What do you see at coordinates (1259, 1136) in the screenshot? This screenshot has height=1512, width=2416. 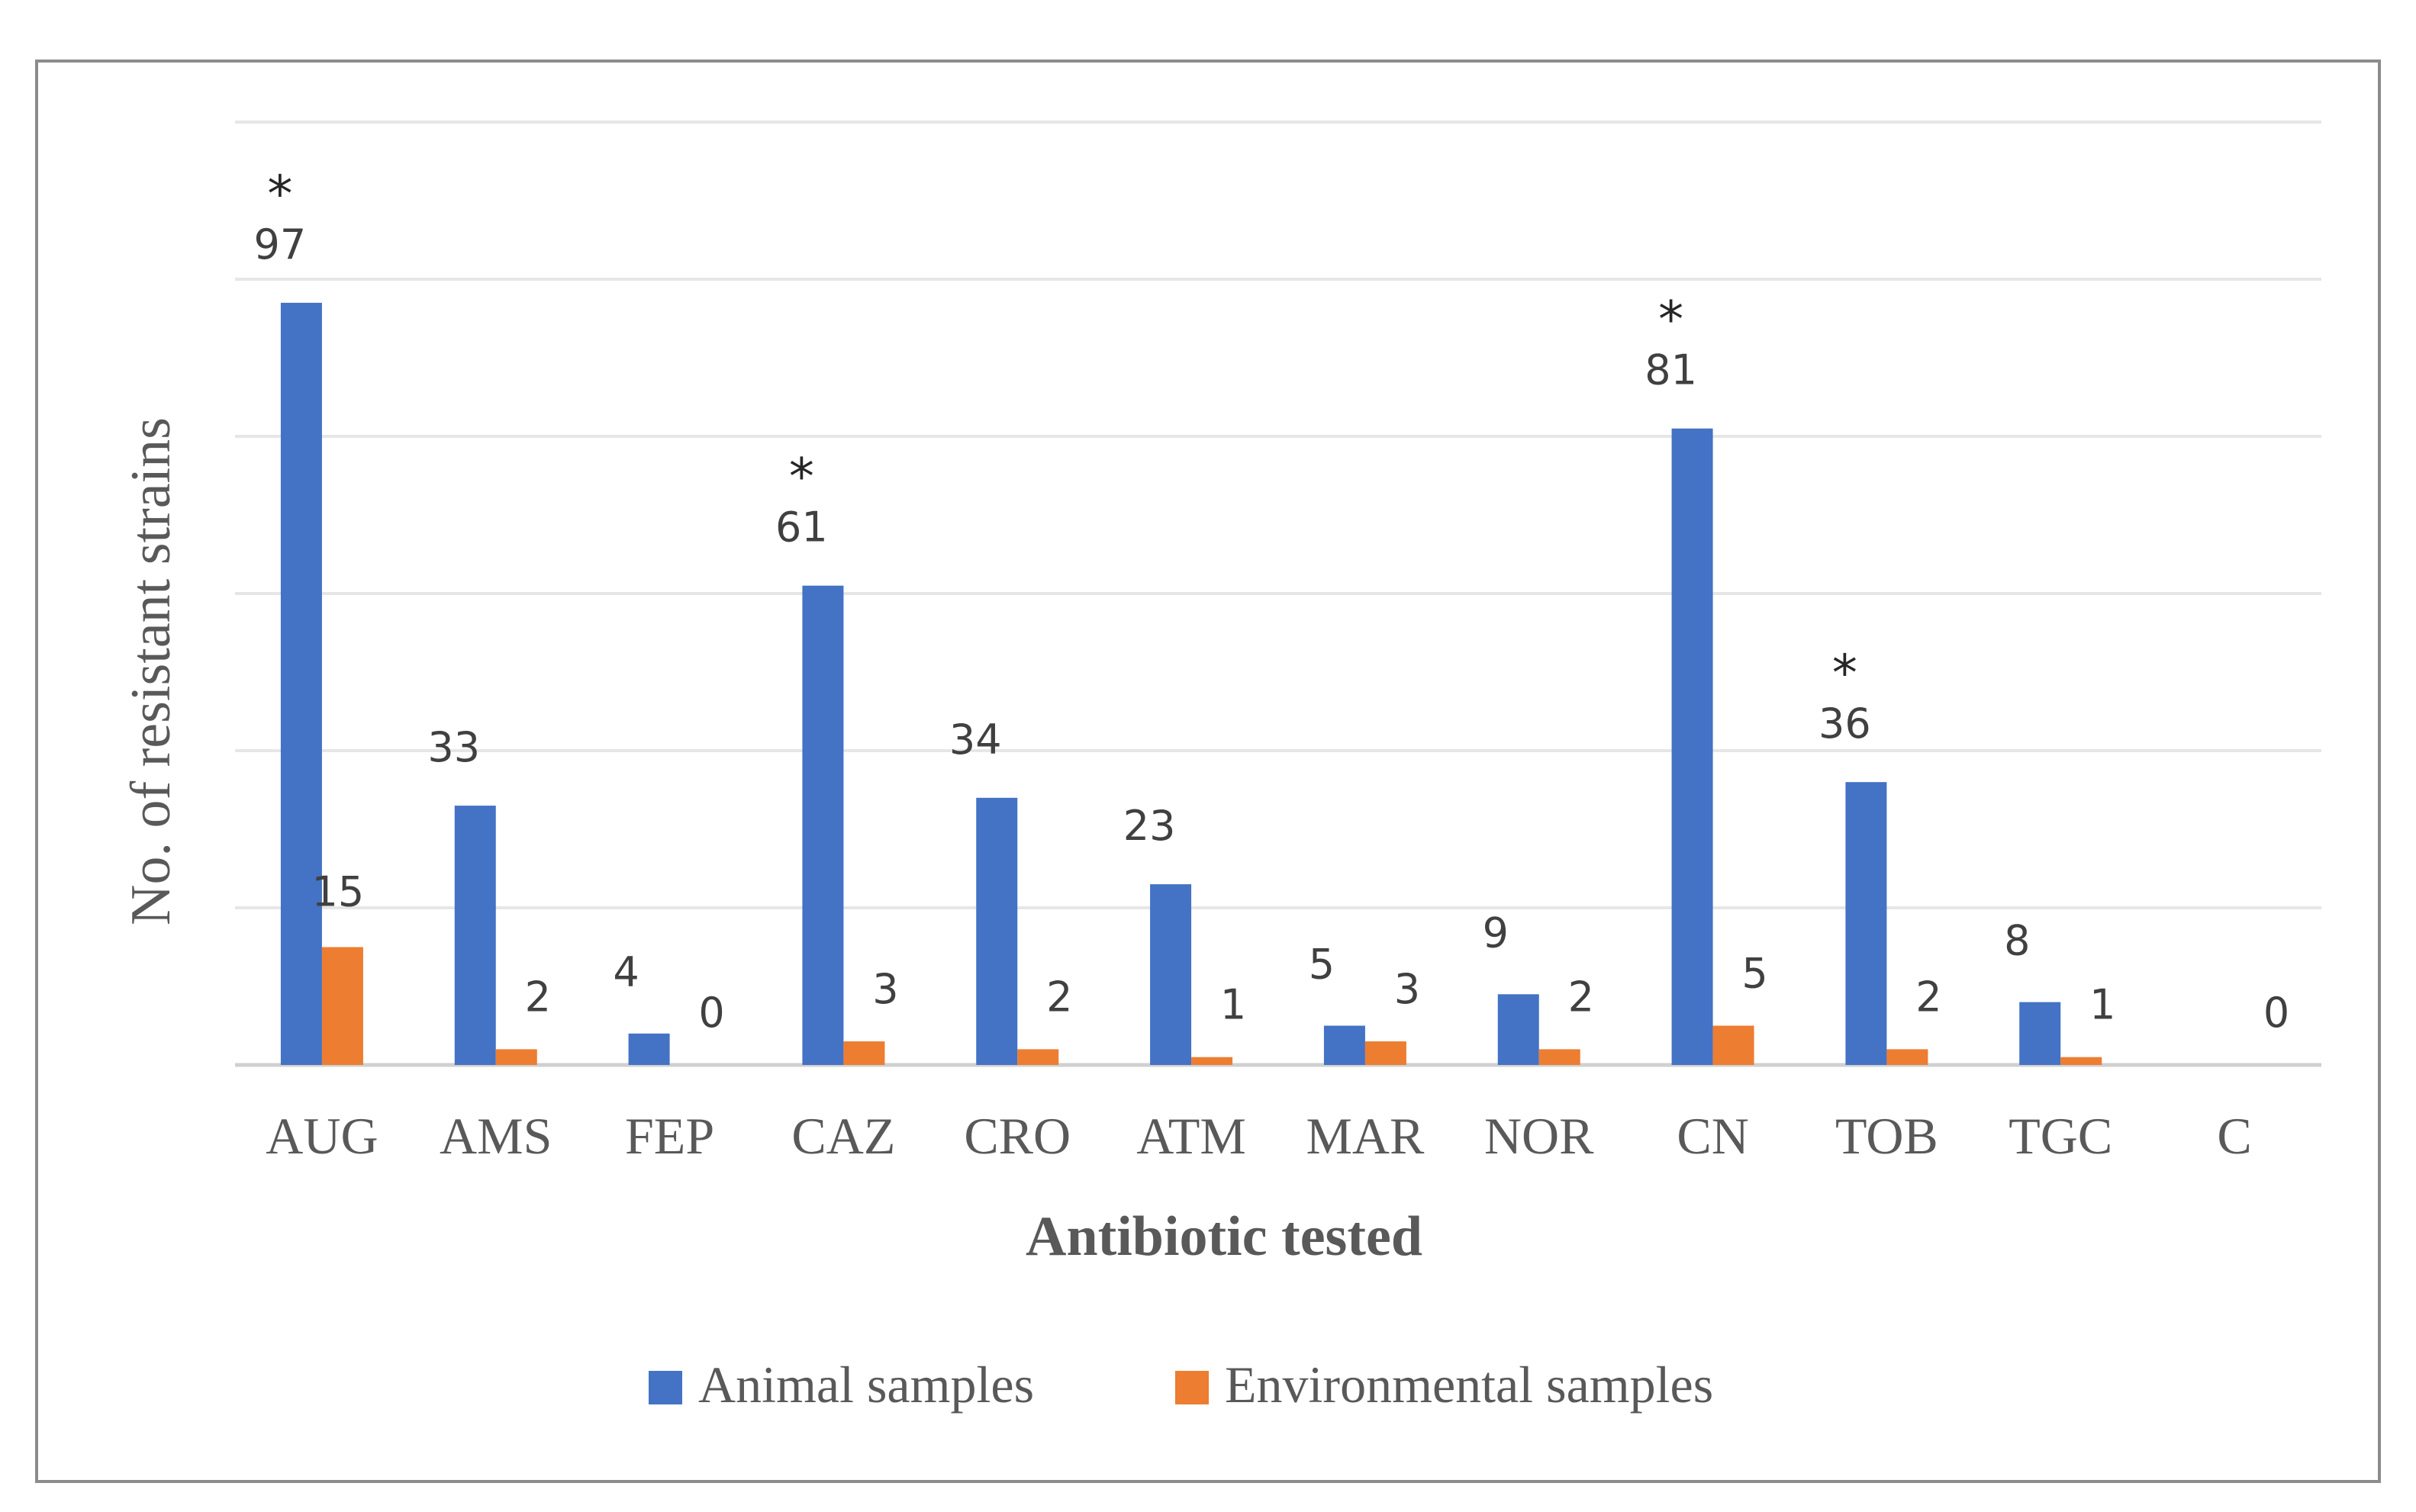 I see `category-labels: AUG AMS FEP CAZ CRO ATM MAR NOR CN TOB TGC C` at bounding box center [1259, 1136].